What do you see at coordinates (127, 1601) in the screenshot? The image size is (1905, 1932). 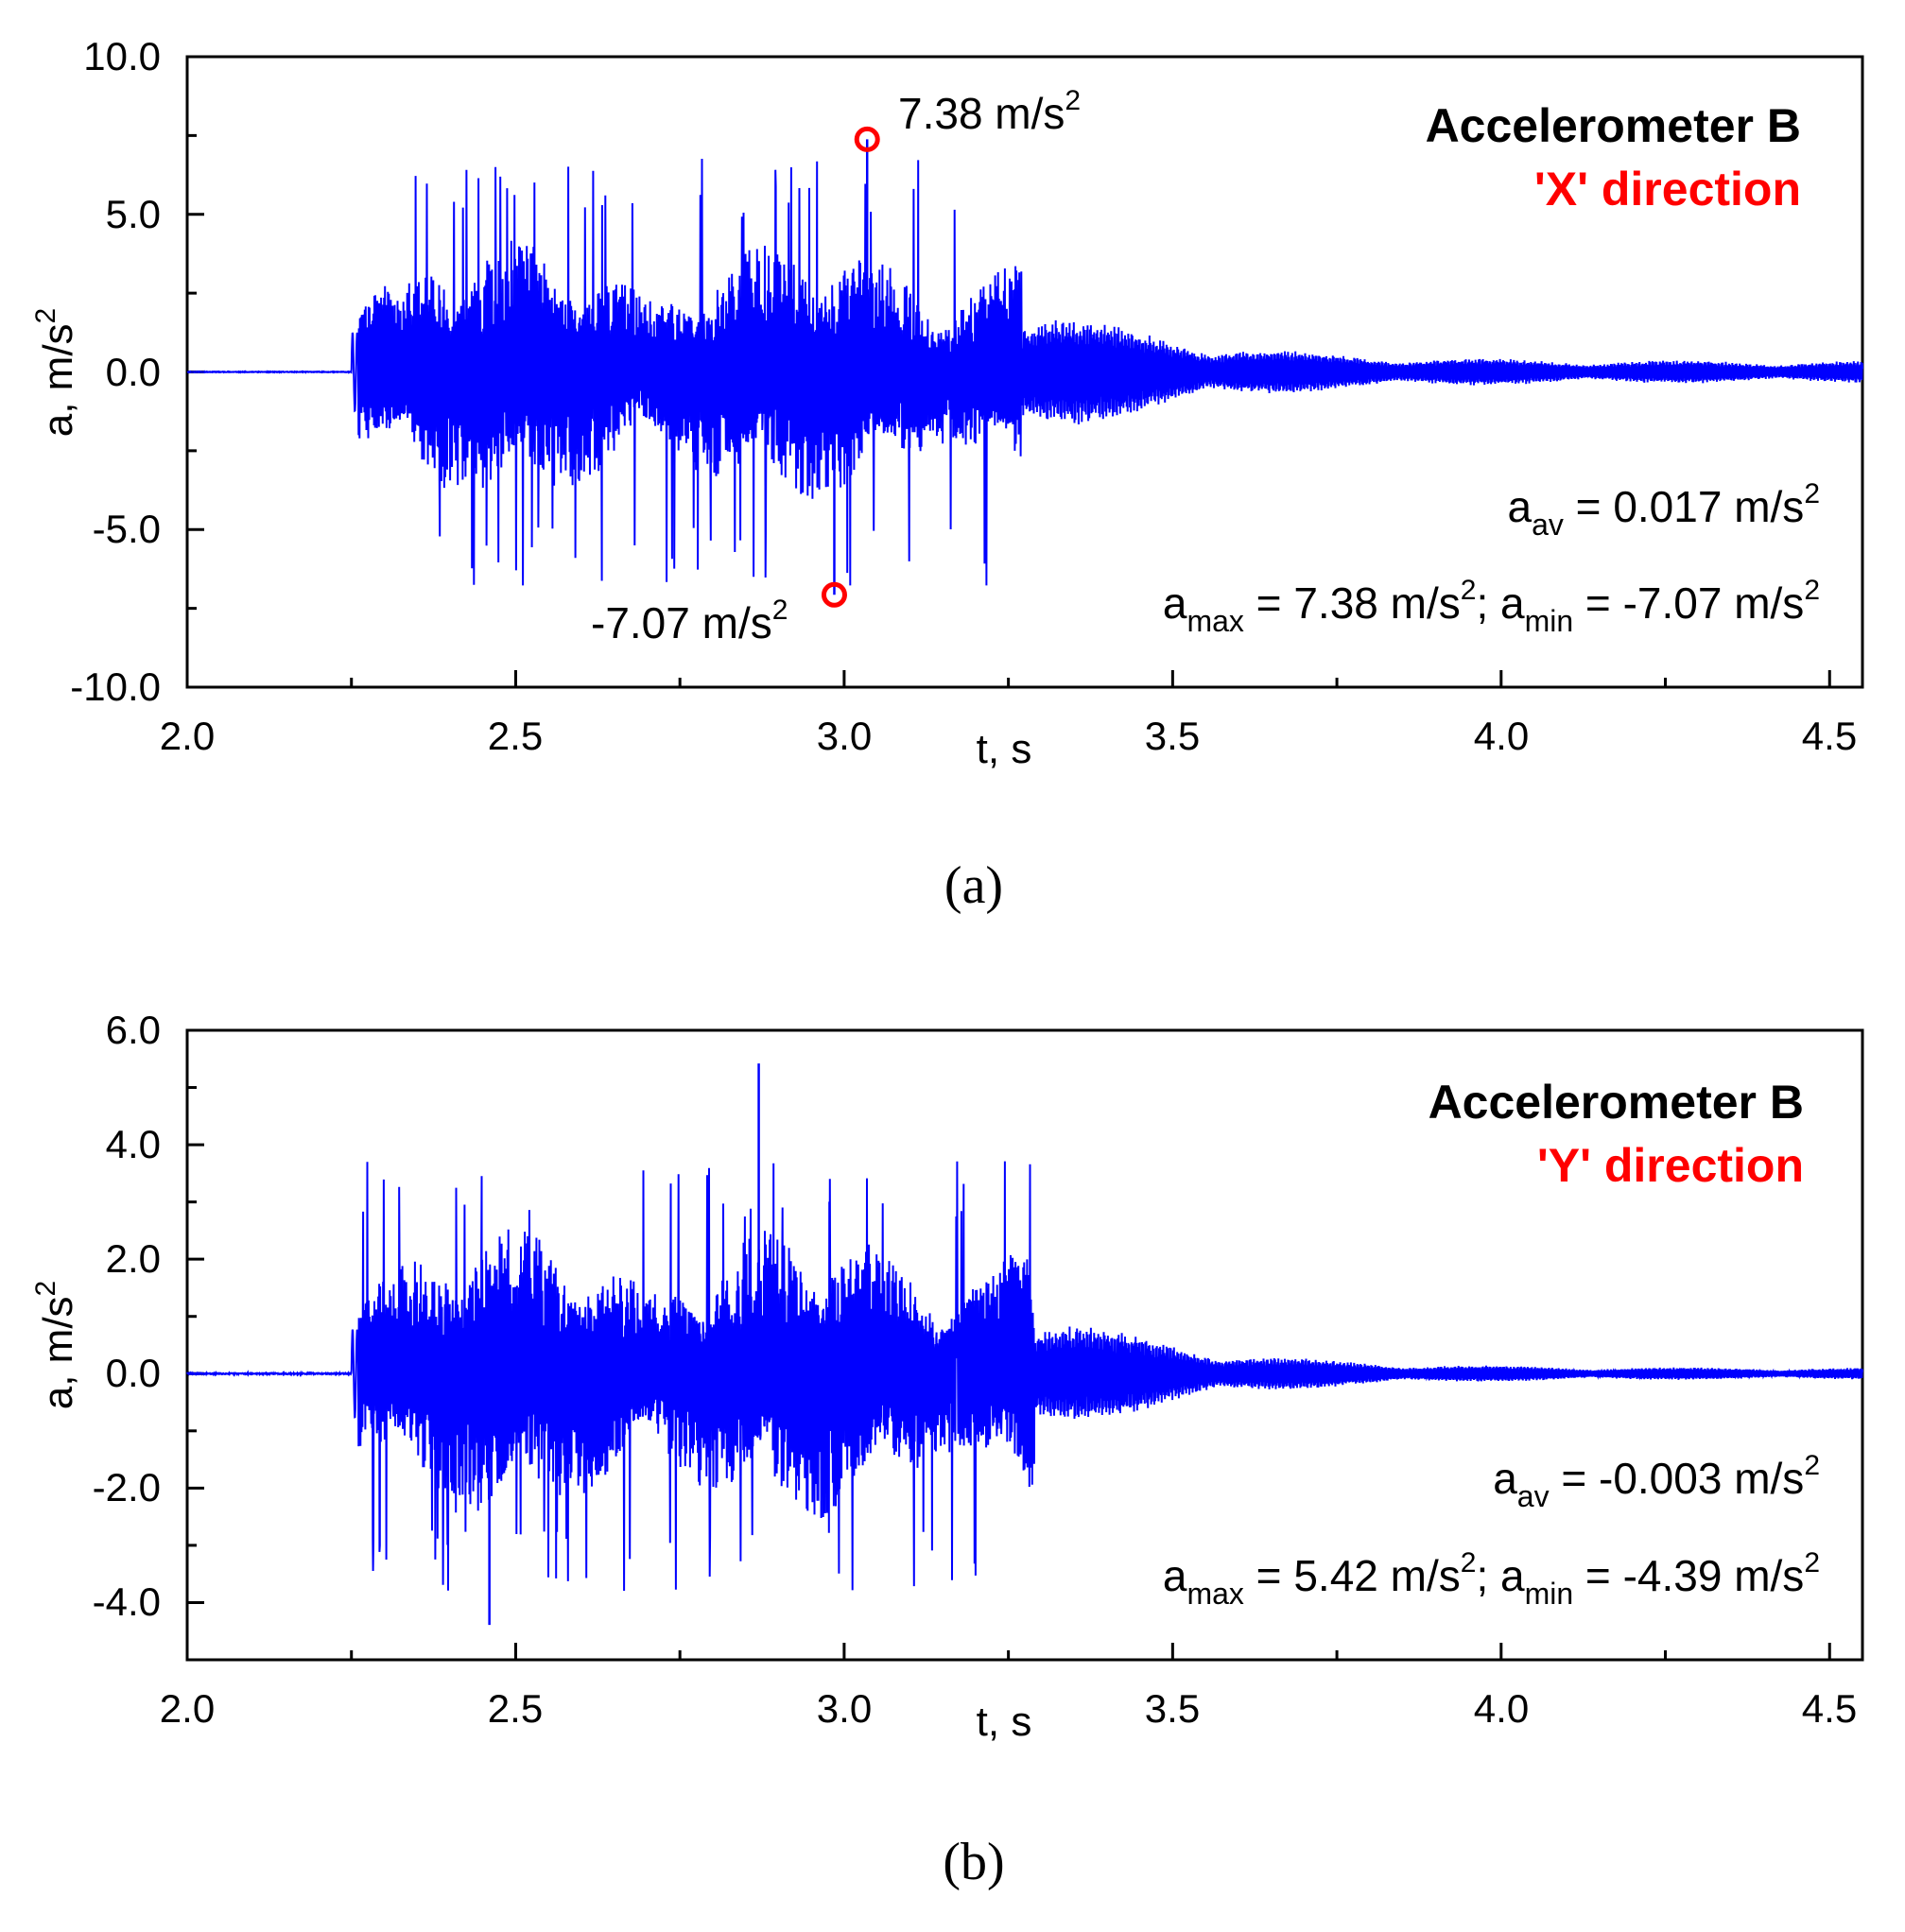 I see `ytick-label-b-5: -4.0` at bounding box center [127, 1601].